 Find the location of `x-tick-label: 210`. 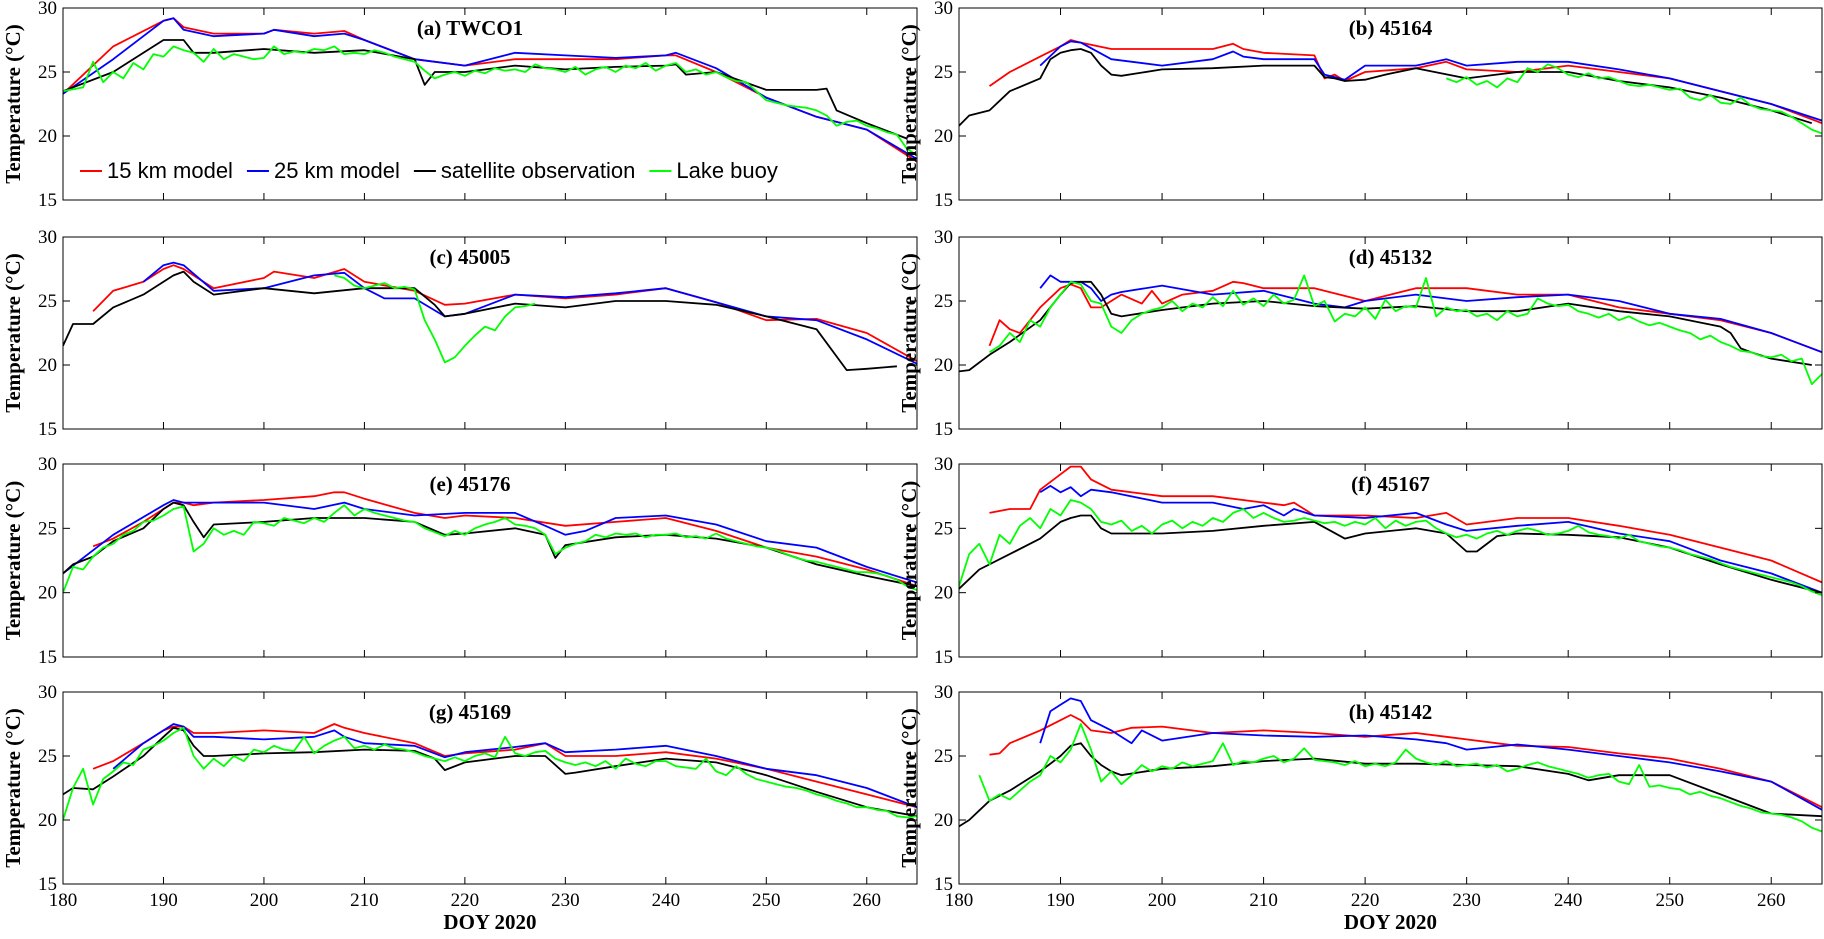

x-tick-label: 210 is located at coordinates (364, 900).